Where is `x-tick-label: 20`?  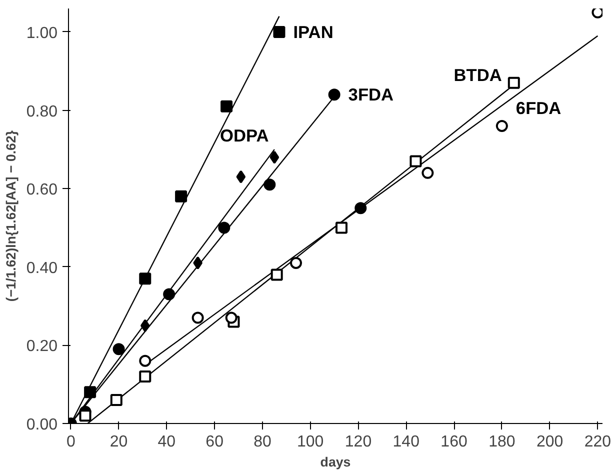
x-tick-label: 20 is located at coordinates (119, 442).